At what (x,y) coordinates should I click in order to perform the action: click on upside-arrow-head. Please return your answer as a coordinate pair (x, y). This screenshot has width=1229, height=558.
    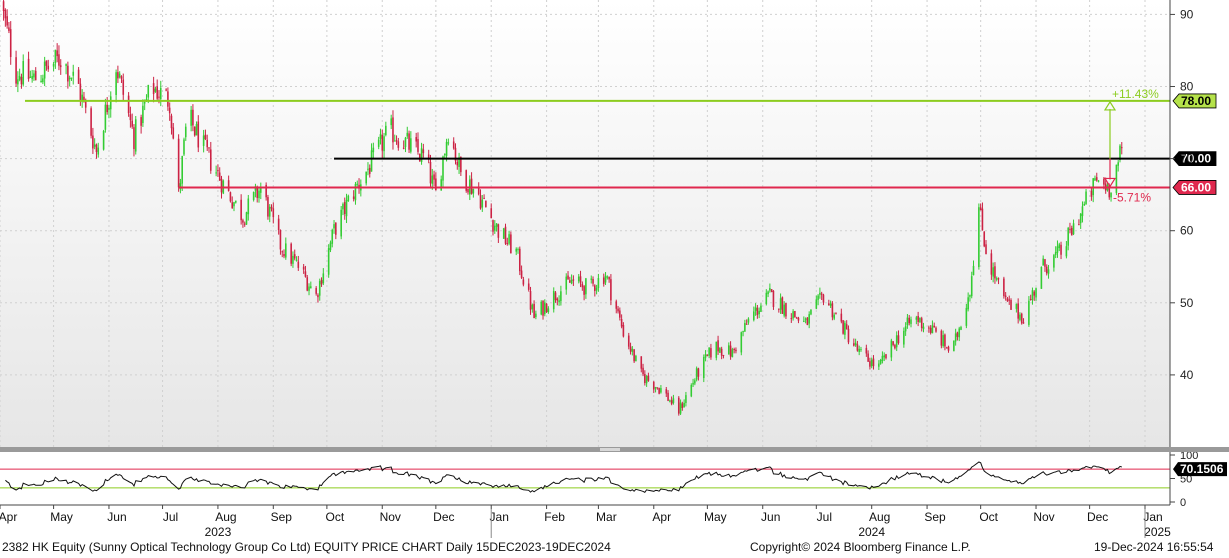
    Looking at the image, I should click on (1110, 105).